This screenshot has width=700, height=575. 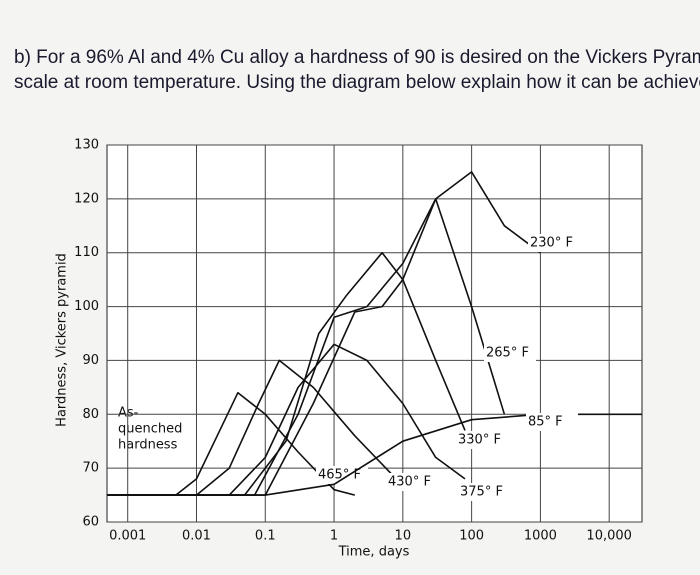 What do you see at coordinates (374, 552) in the screenshot?
I see `x-axis-label: Time, days` at bounding box center [374, 552].